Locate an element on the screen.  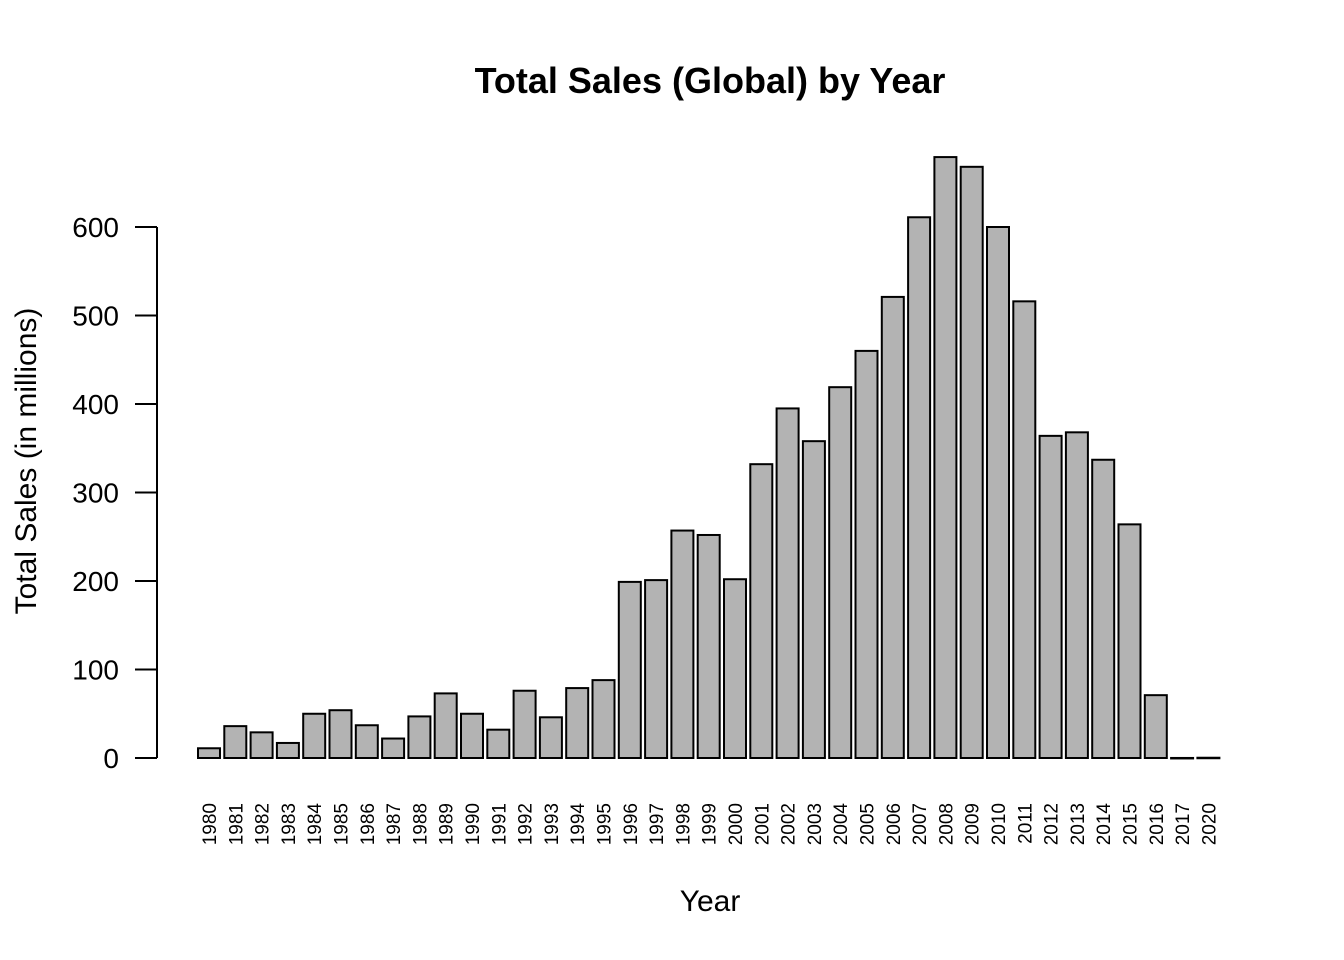
y-tick-label: 600 is located at coordinates (95, 227).